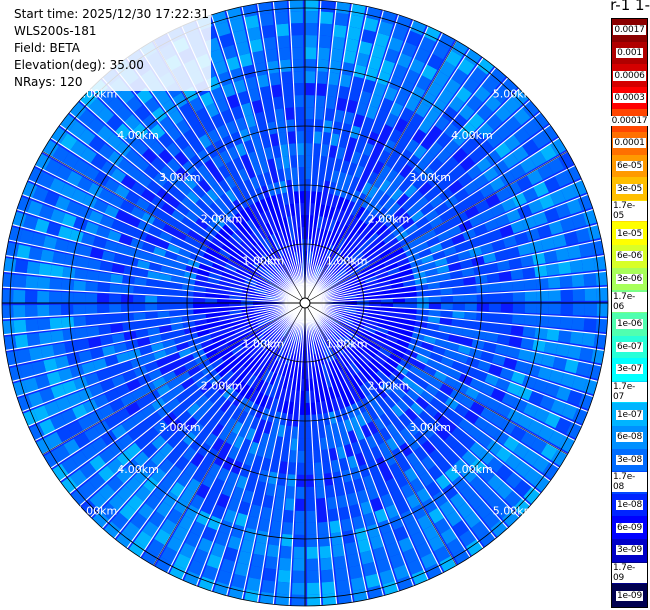 The image size is (650, 610). What do you see at coordinates (629, 30) in the screenshot?
I see `colorbar-tick-label: 0.0017` at bounding box center [629, 30].